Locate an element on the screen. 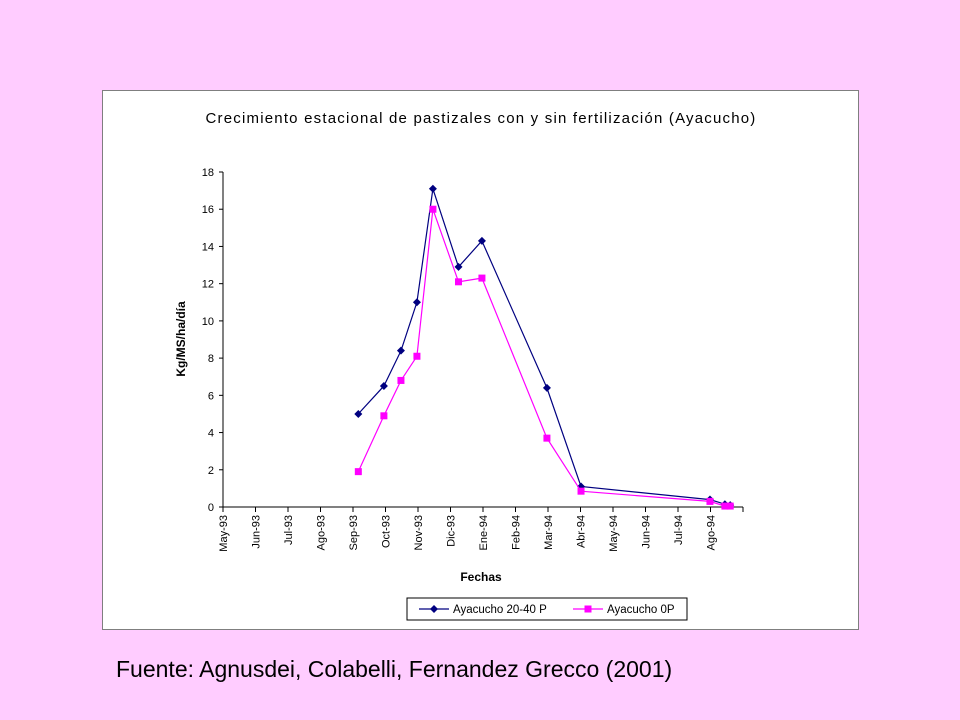  y-tick-label-1: 2 is located at coordinates (211, 471).